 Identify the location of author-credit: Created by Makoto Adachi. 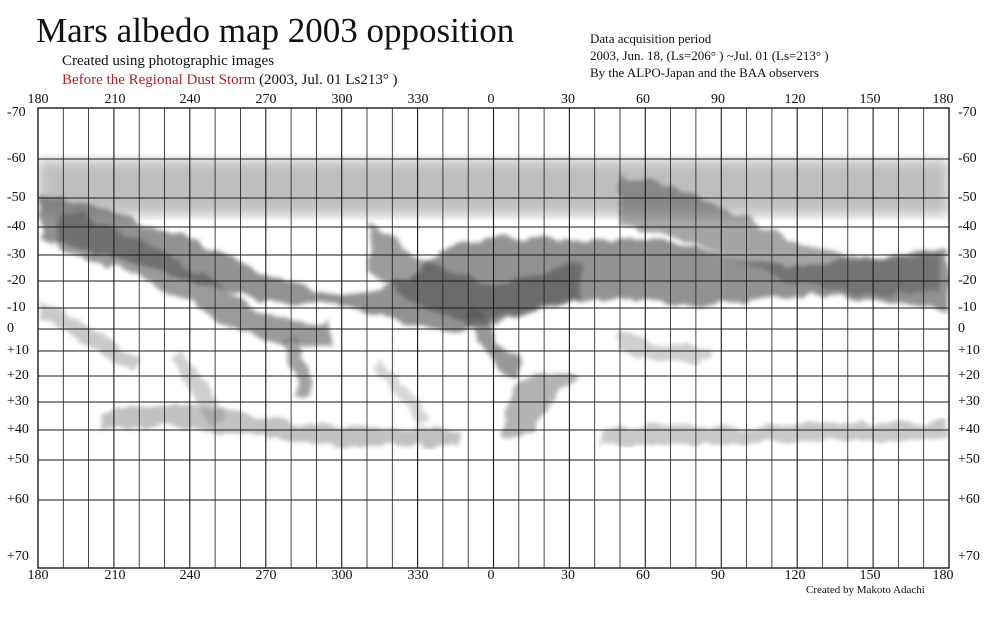
(865, 590).